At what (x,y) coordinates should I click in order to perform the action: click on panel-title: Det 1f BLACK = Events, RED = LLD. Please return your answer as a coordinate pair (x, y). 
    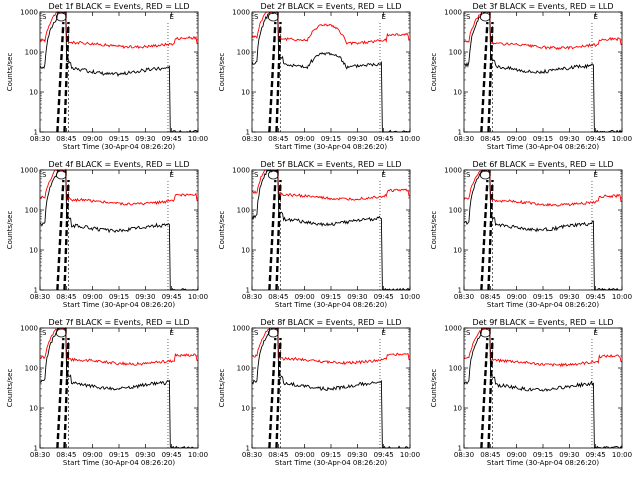
    Looking at the image, I should click on (118, 6).